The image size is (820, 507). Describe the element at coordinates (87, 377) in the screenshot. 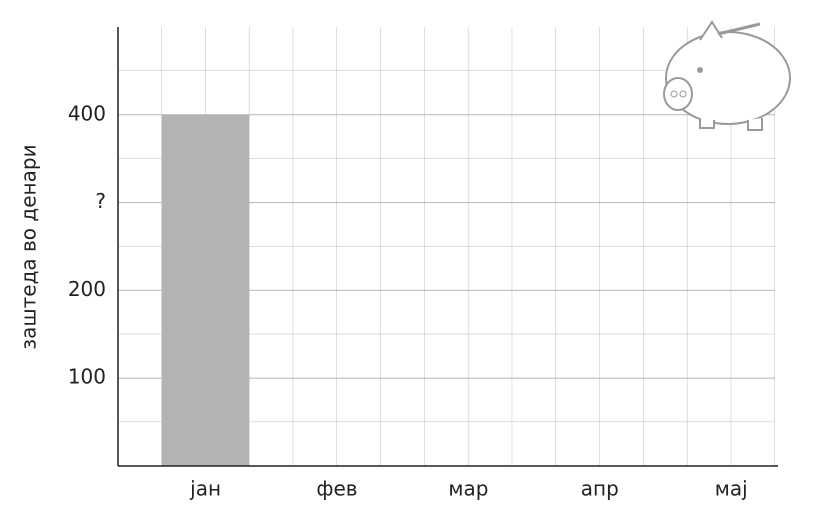

I see `y-tick-label: 100` at that location.